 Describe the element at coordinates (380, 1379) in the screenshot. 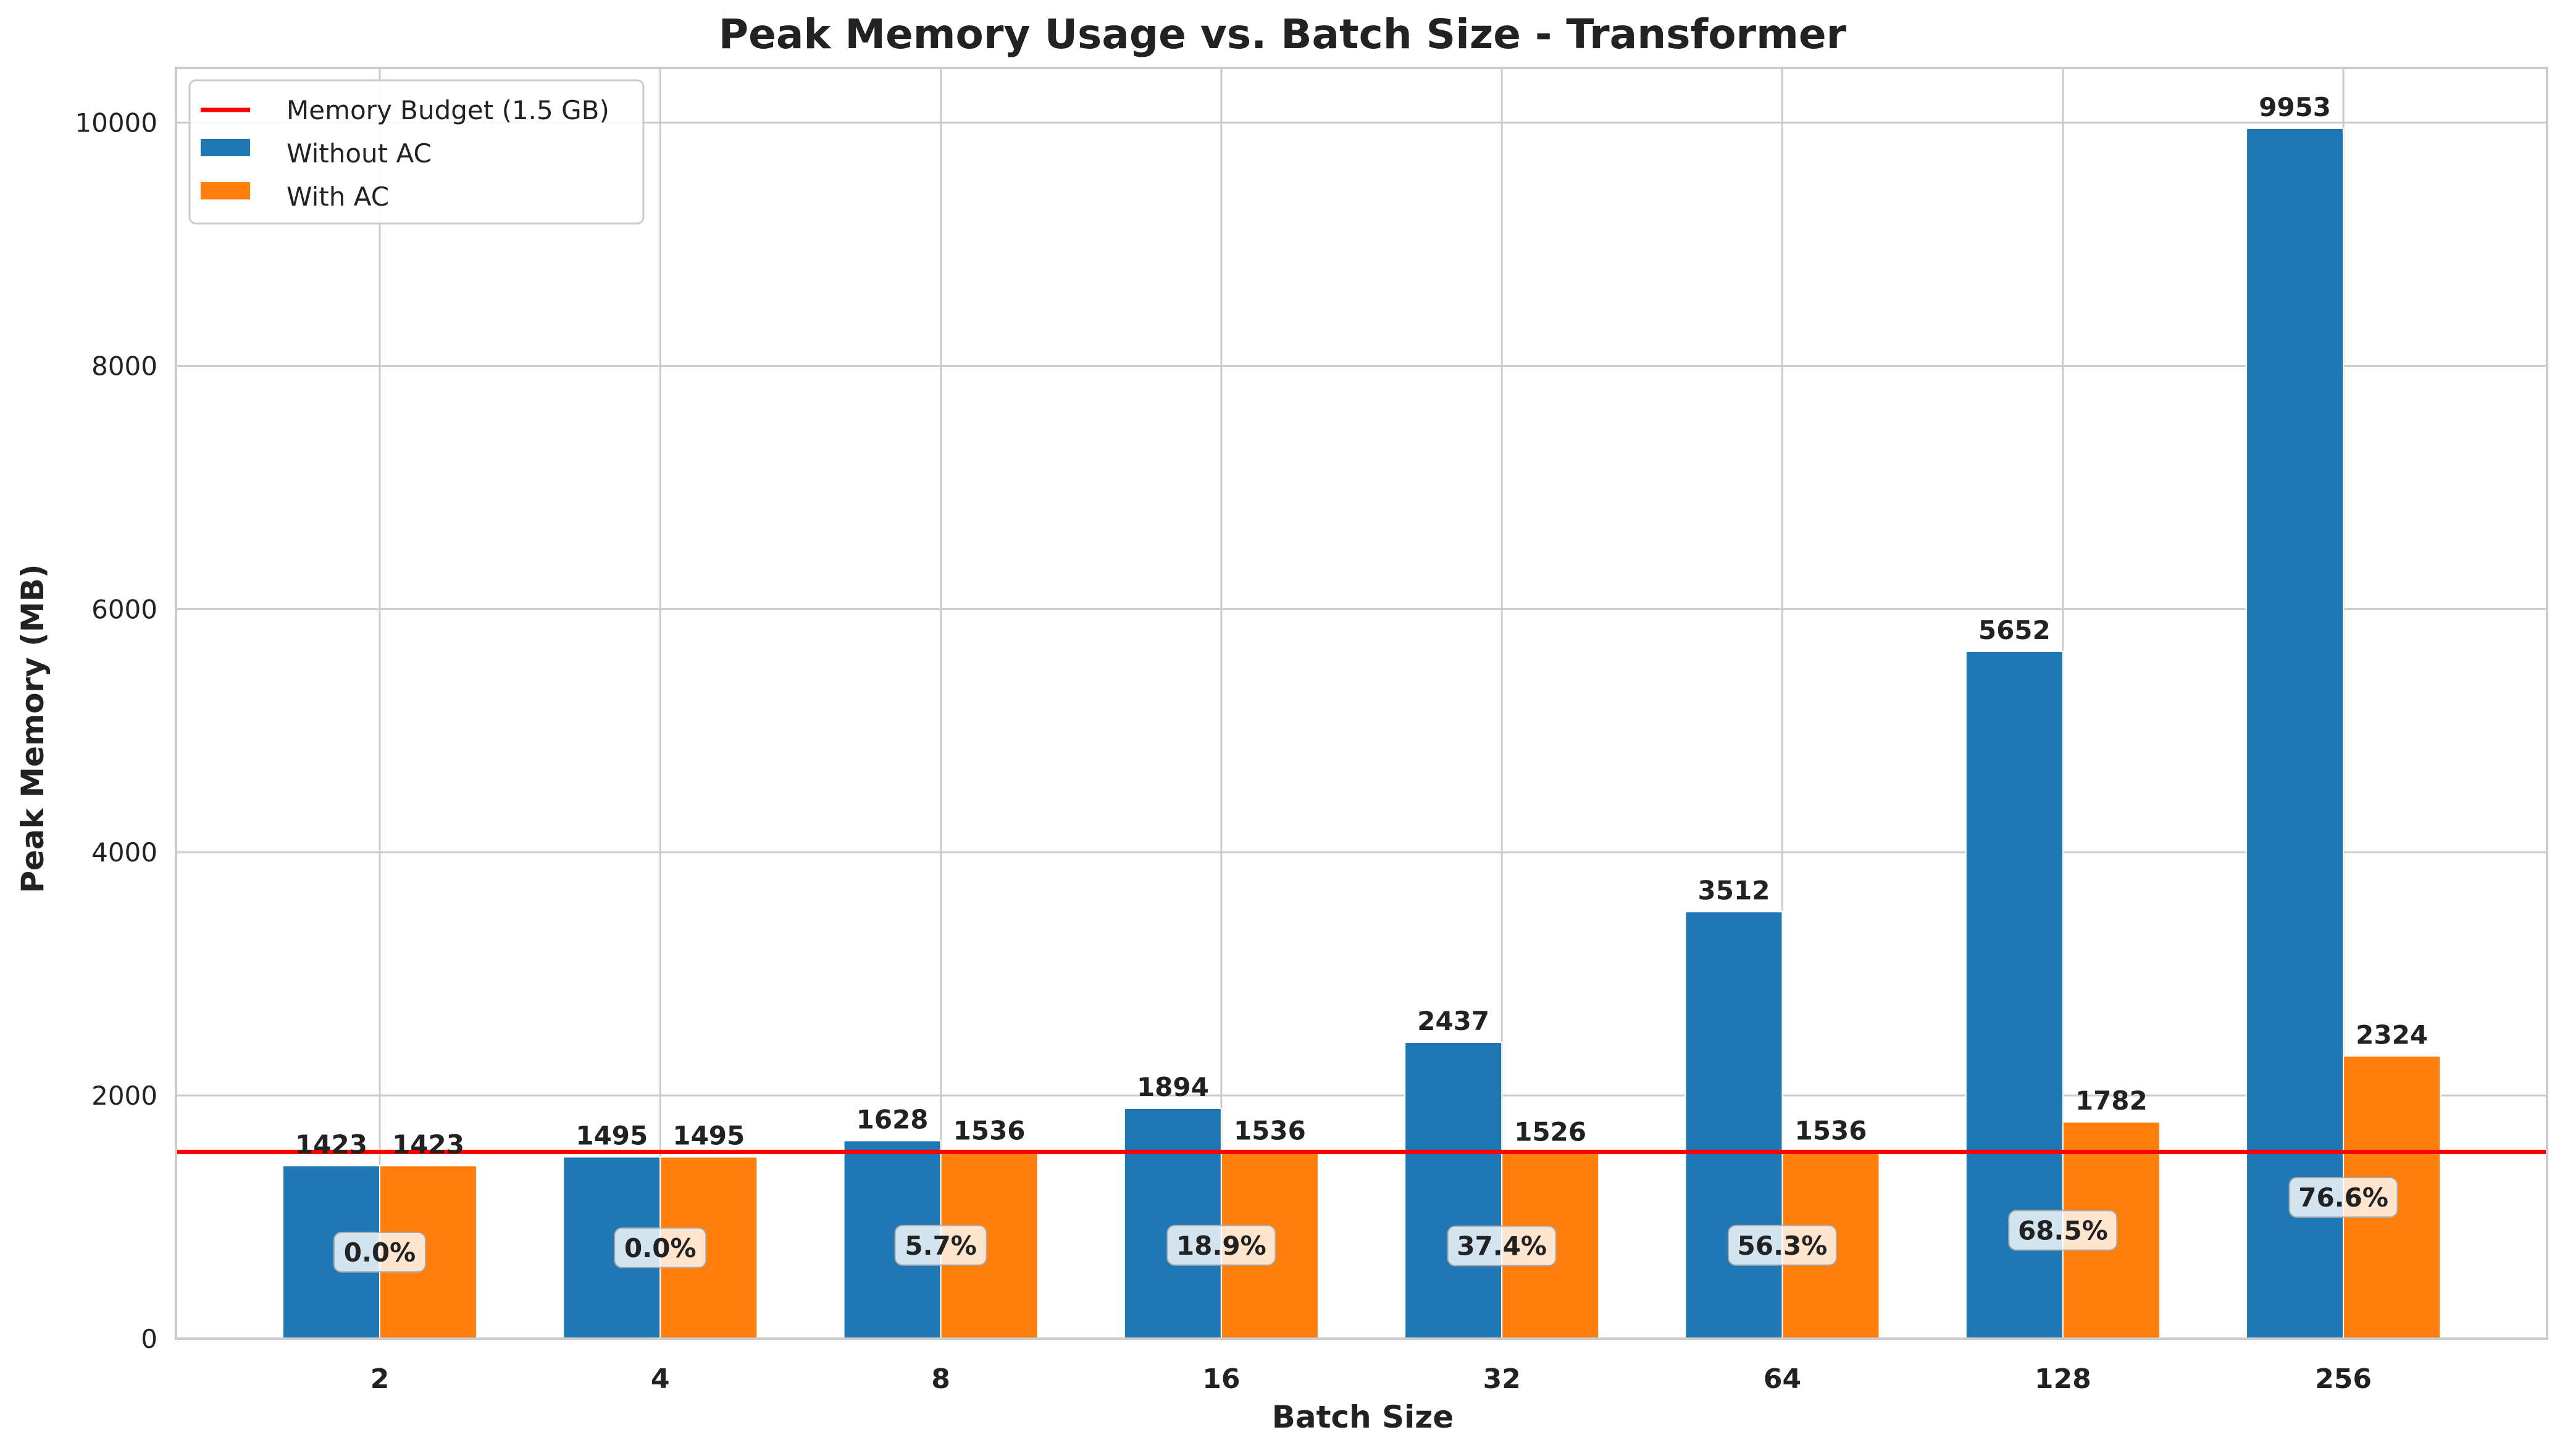

I see `x-tick-label: 2` at that location.